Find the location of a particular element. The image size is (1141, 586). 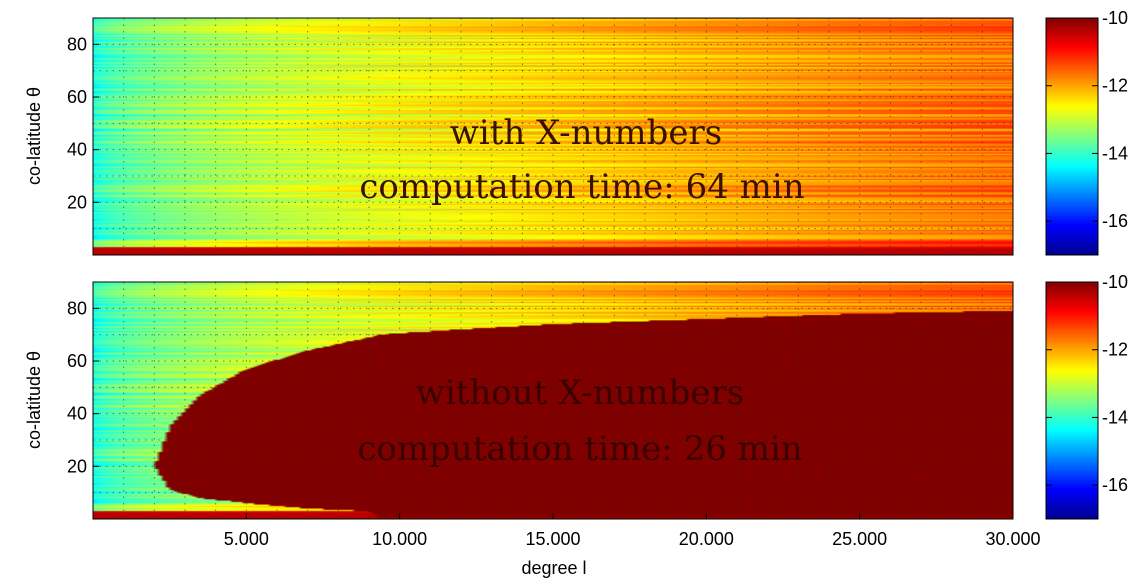

colorbar-bottom is located at coordinates (1072, 400).